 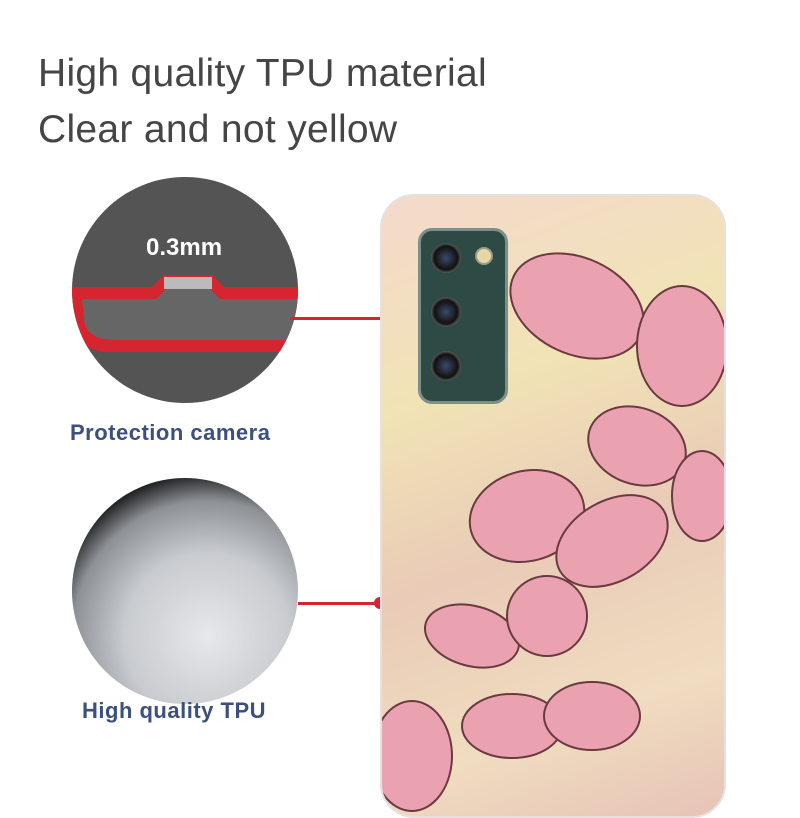 I want to click on case-lip-illustration, so click(x=185, y=313).